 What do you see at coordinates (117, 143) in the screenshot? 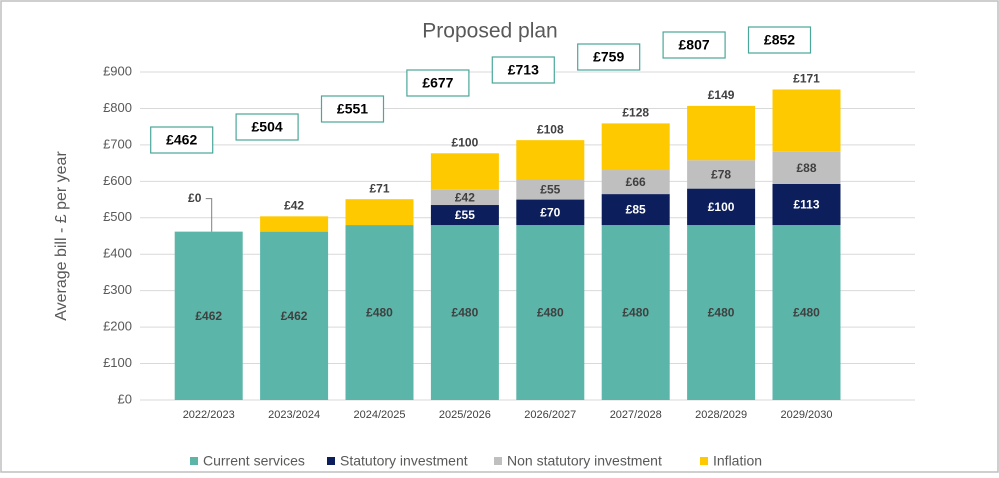
I see `y-tick-label: £700` at bounding box center [117, 143].